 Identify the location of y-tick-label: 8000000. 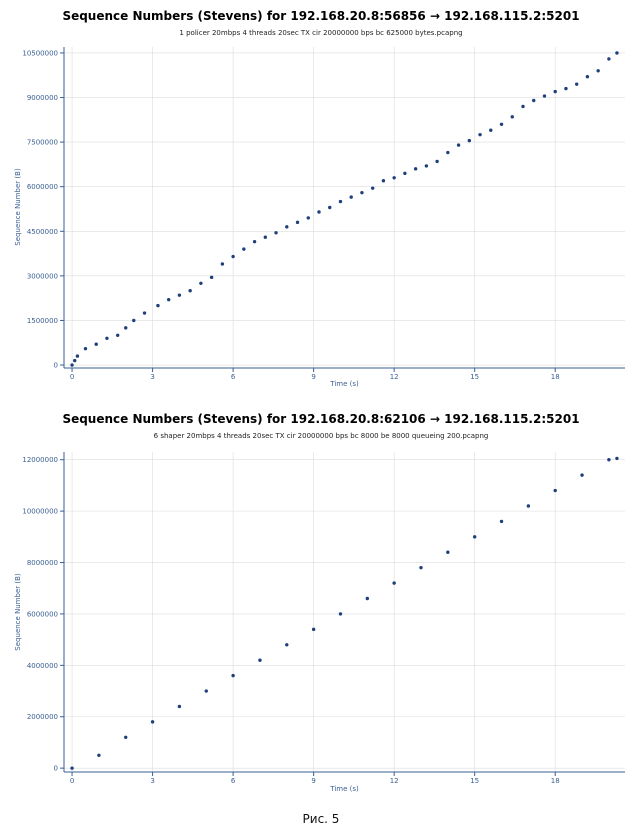
(42, 563).